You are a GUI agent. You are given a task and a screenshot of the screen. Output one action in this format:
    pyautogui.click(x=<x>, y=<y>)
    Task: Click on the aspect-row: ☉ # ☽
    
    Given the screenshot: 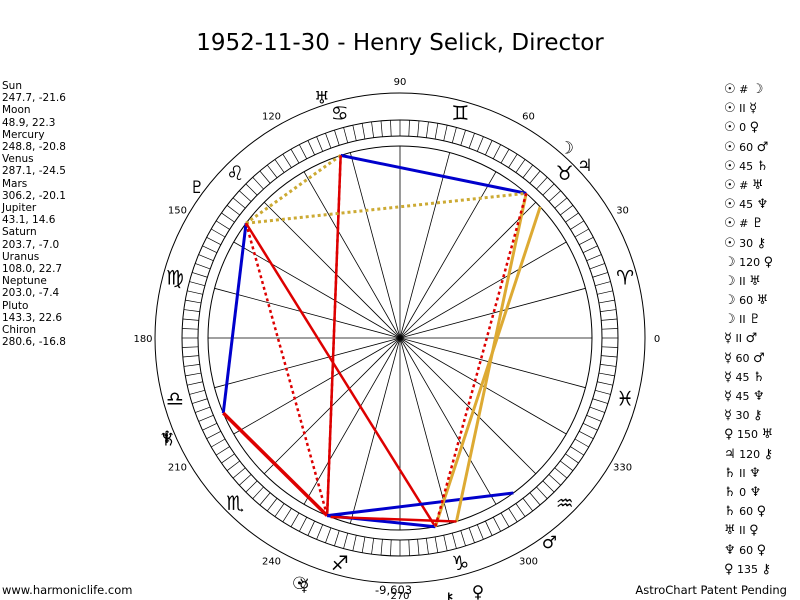 What is the action you would take?
    pyautogui.click(x=748, y=89)
    